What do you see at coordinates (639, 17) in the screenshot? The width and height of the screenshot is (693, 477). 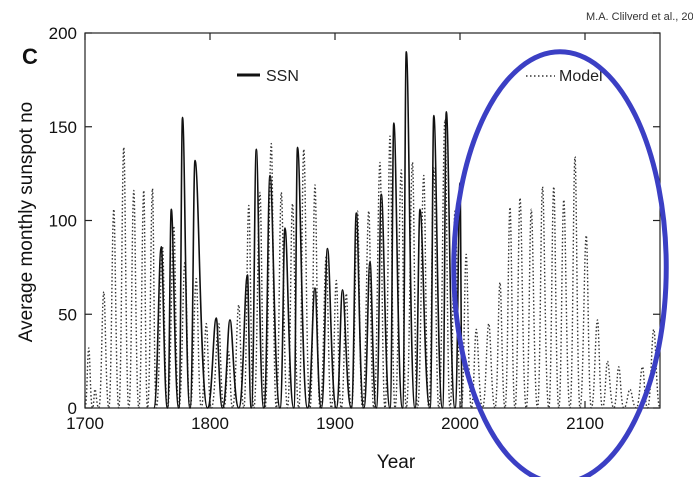 I see `chart-credit: M.A. Clilverd et al., 2006` at bounding box center [639, 17].